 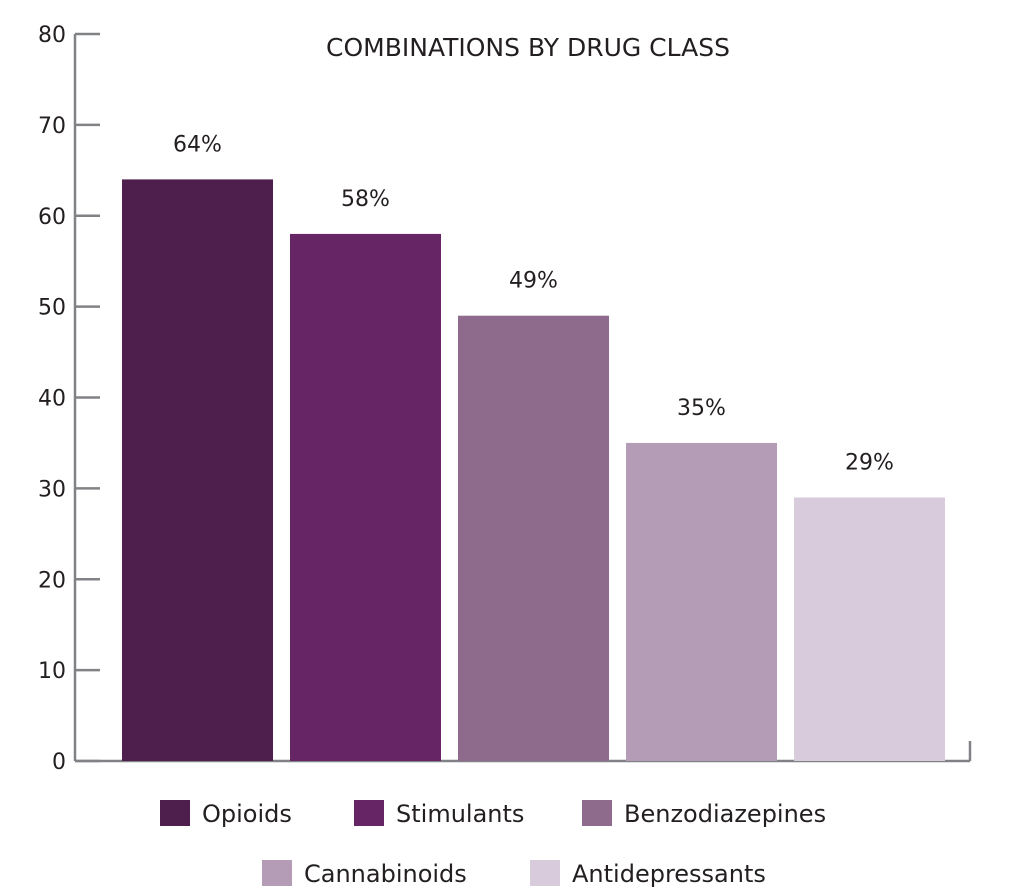 What do you see at coordinates (197, 470) in the screenshot?
I see `bar-opioids` at bounding box center [197, 470].